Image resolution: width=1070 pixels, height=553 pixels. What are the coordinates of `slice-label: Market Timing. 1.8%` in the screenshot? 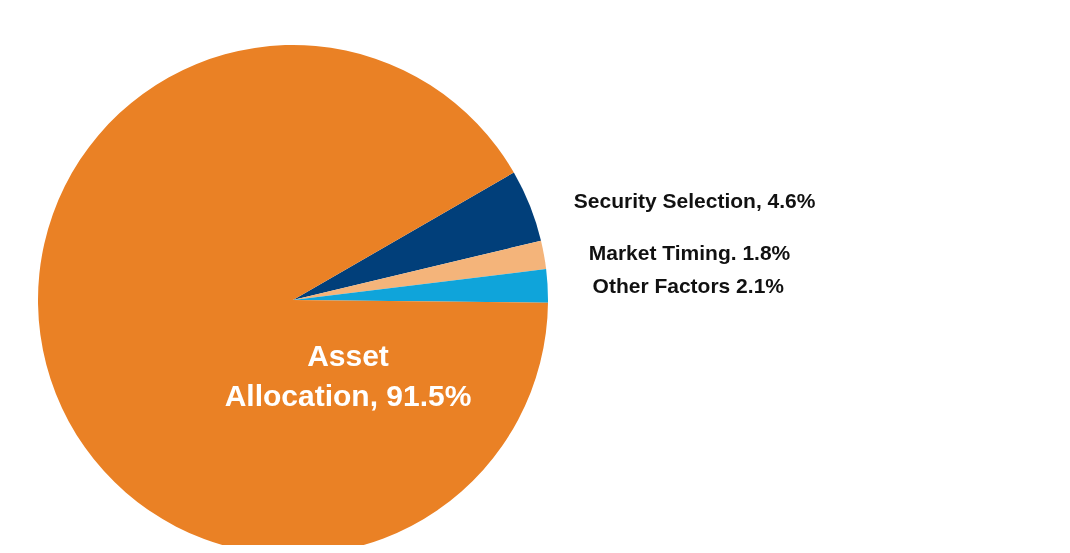 It's located at (689, 252).